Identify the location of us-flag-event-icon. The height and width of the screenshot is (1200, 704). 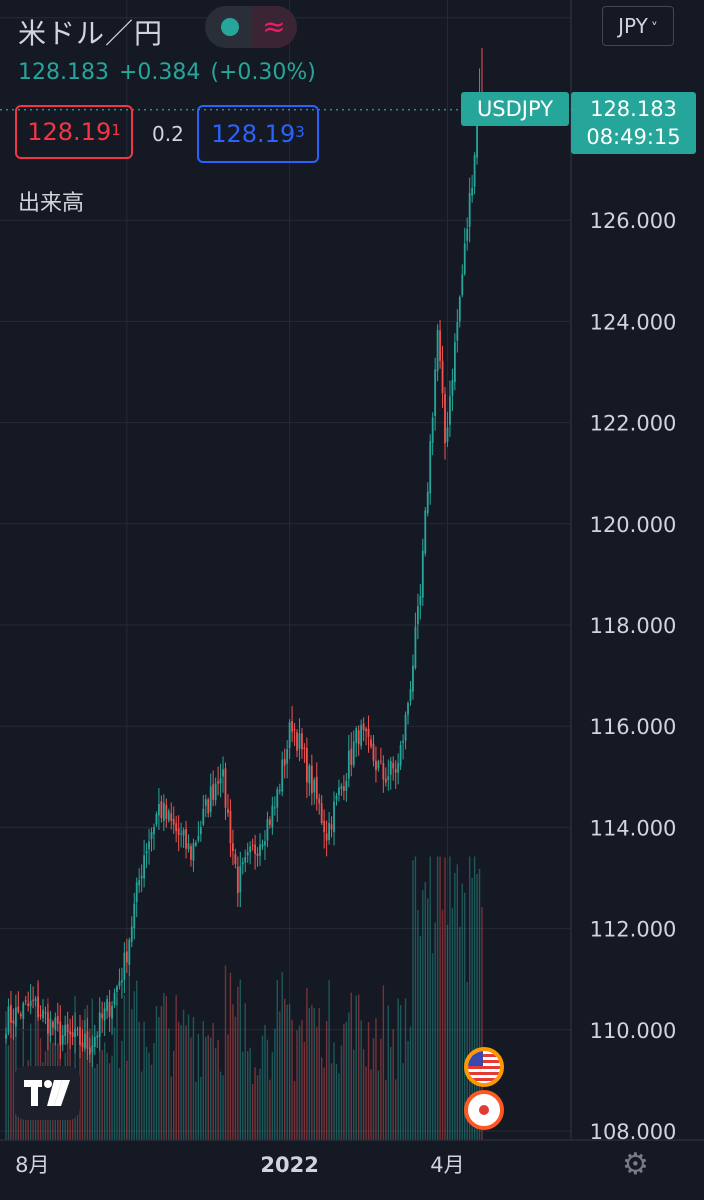
(484, 1067).